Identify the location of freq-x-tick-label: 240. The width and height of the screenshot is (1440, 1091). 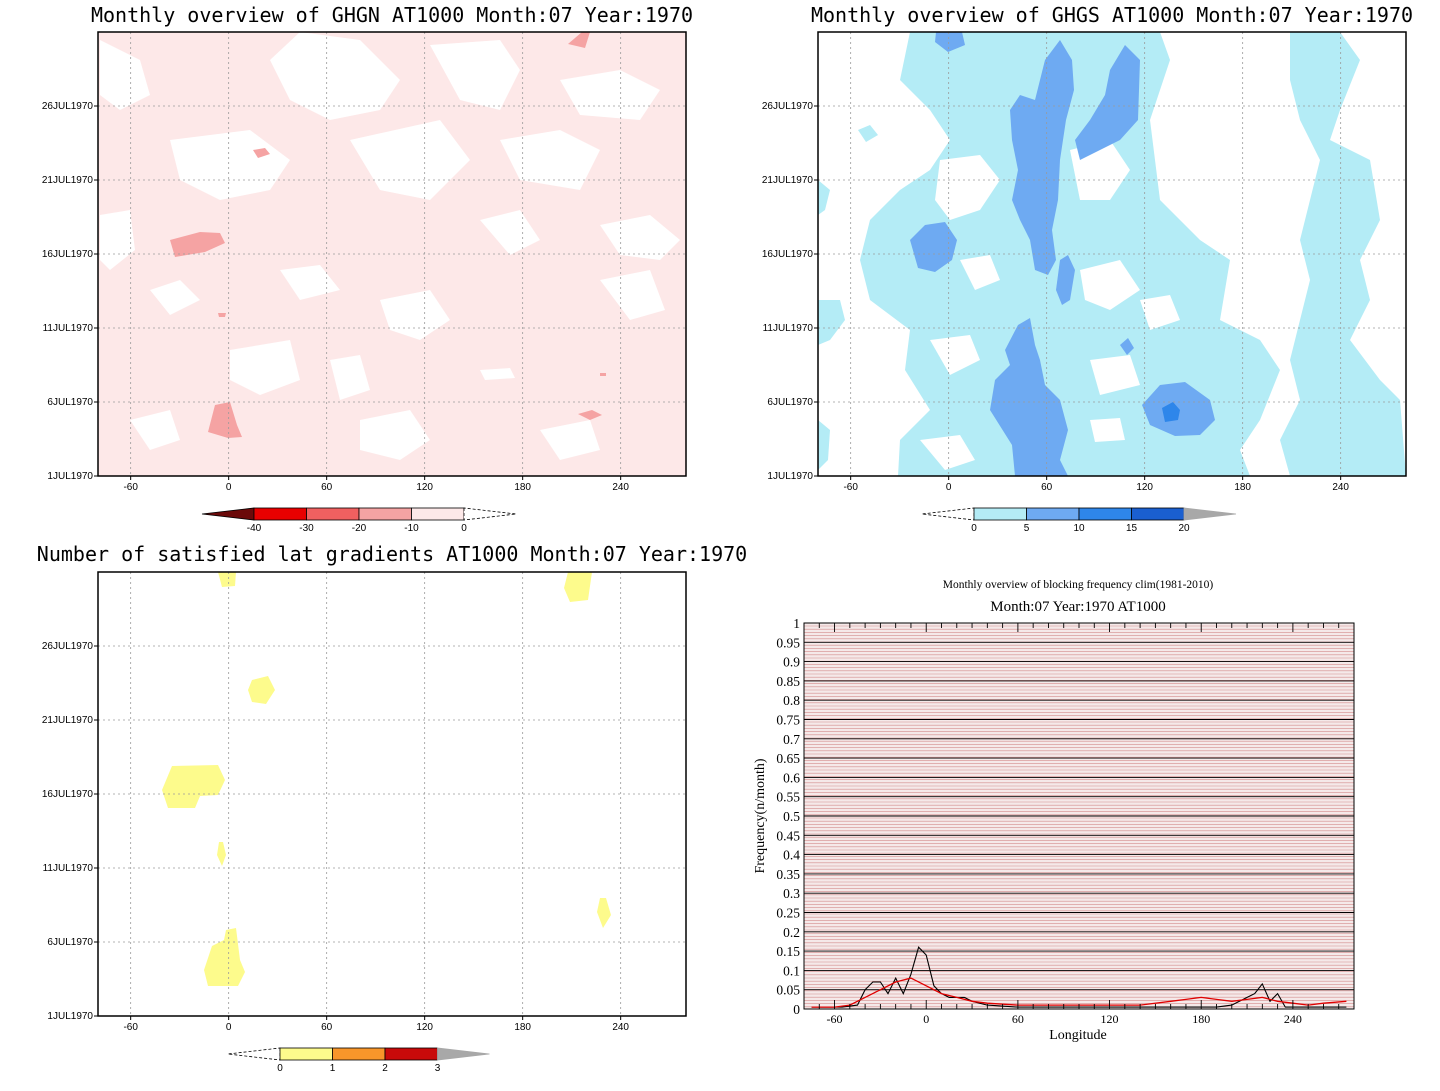
(1293, 1019).